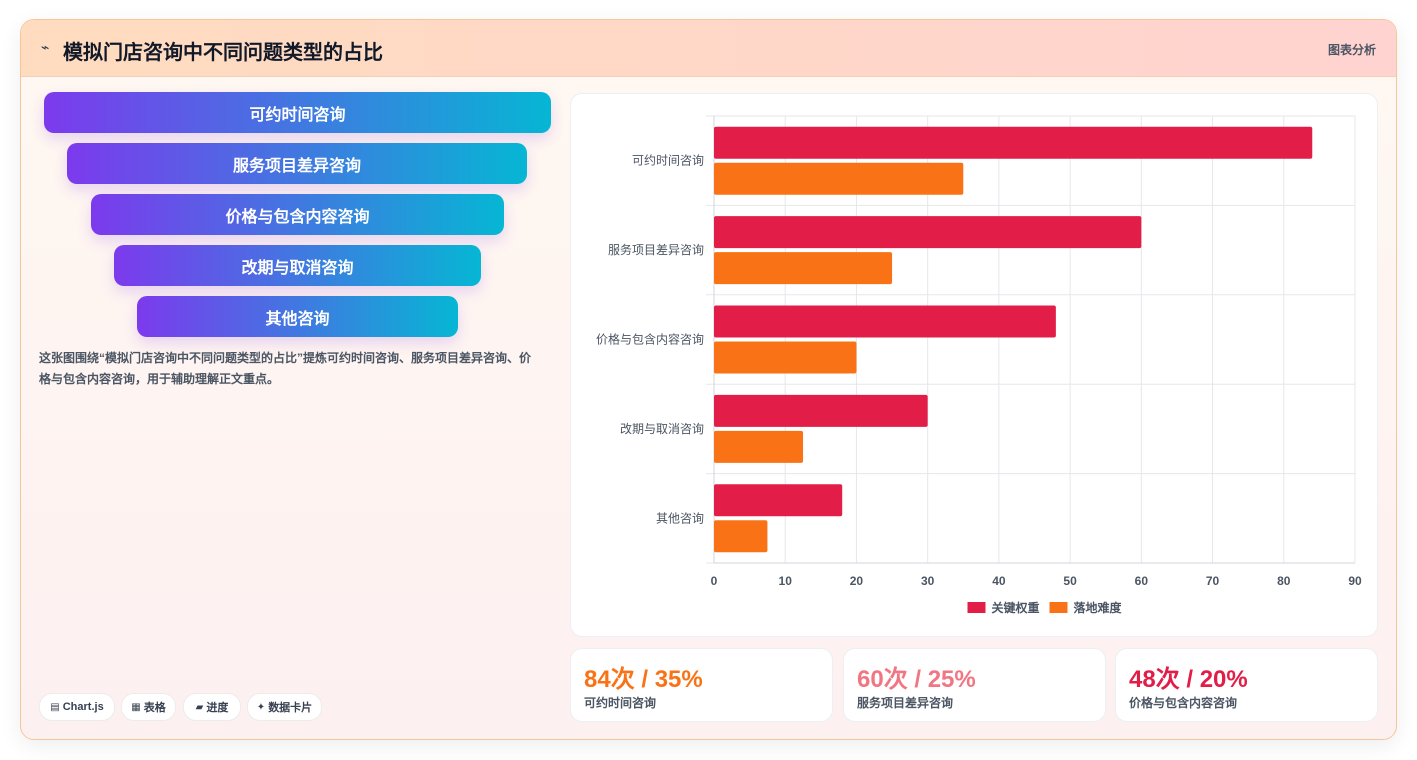 This screenshot has width=1417, height=760. Describe the element at coordinates (297, 163) in the screenshot. I see `funnel-item: 服务项目差异咨询` at that location.